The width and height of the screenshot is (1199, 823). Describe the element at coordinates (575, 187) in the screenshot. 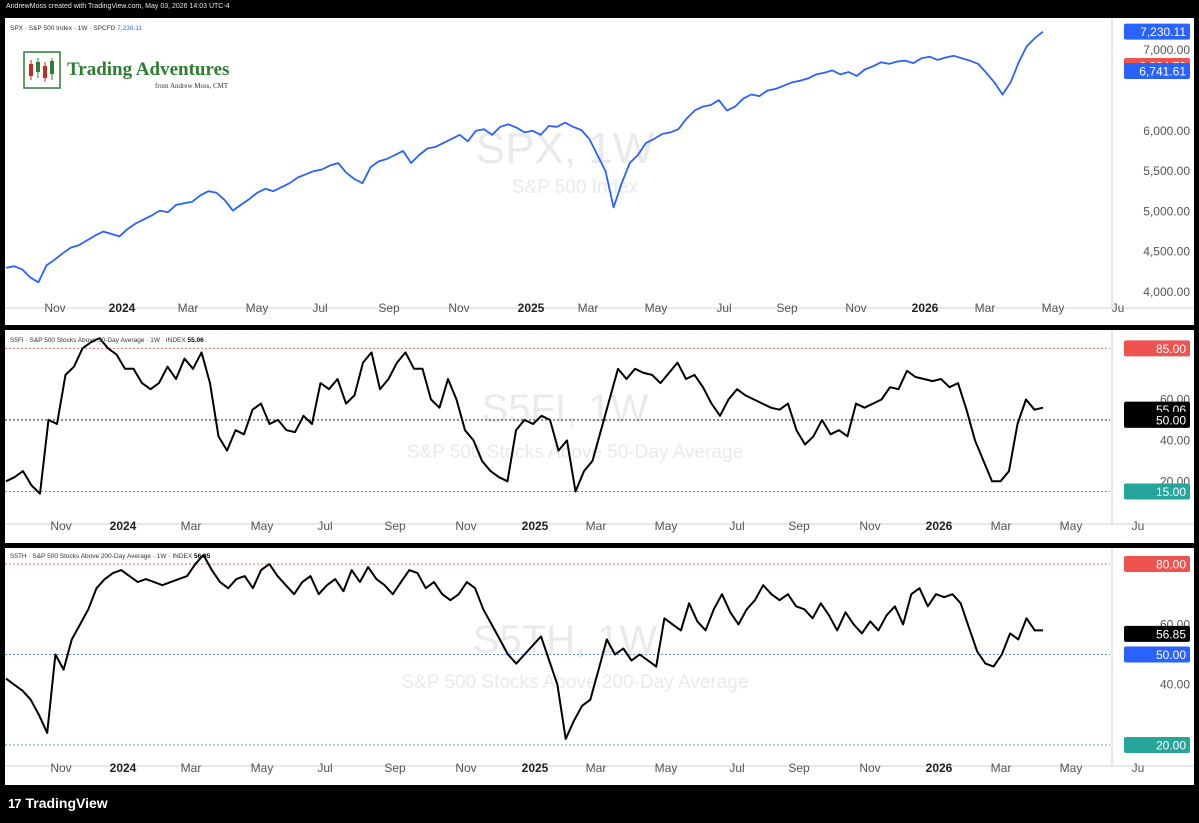

I see `watermark-description: S&P 500 Index` at that location.